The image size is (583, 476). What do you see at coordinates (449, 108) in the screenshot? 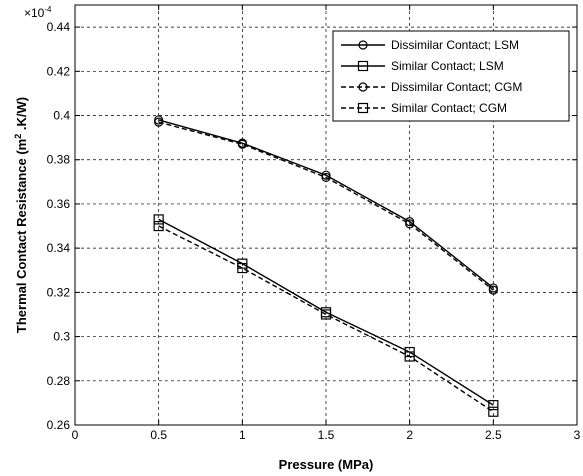
I see `legend-label: Similar Contact; CGM` at bounding box center [449, 108].